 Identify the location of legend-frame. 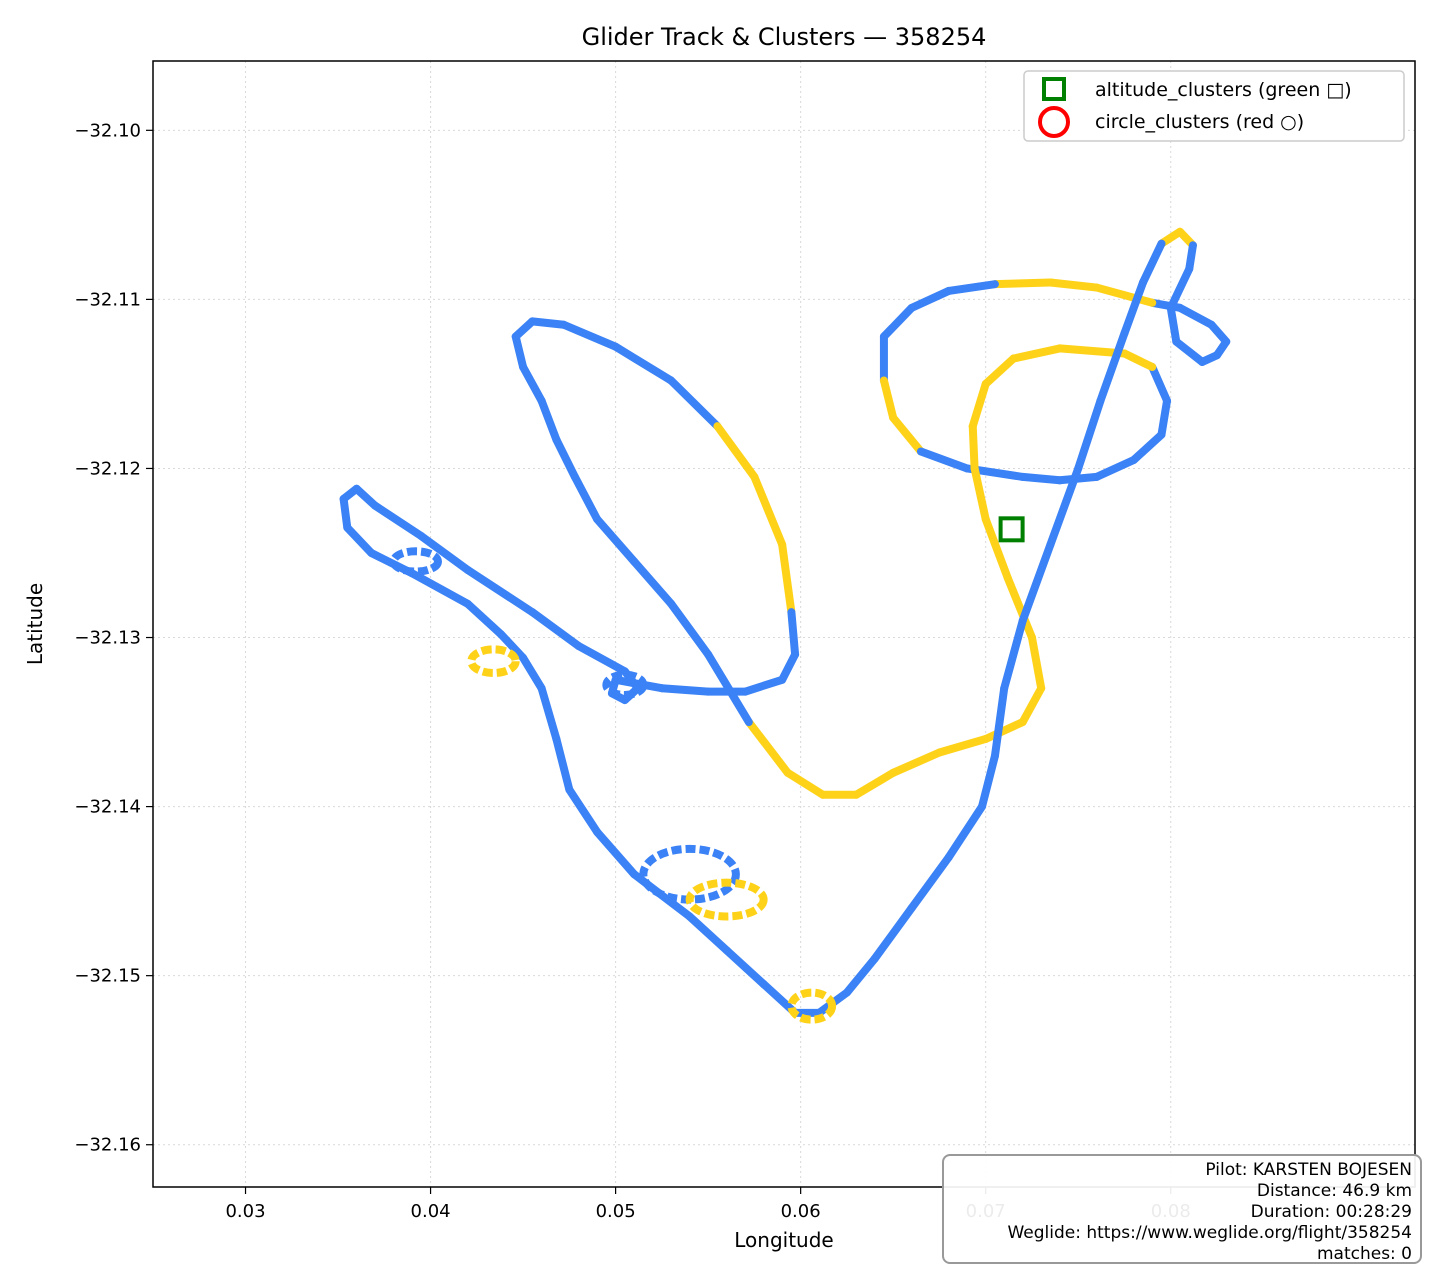
(1214, 106).